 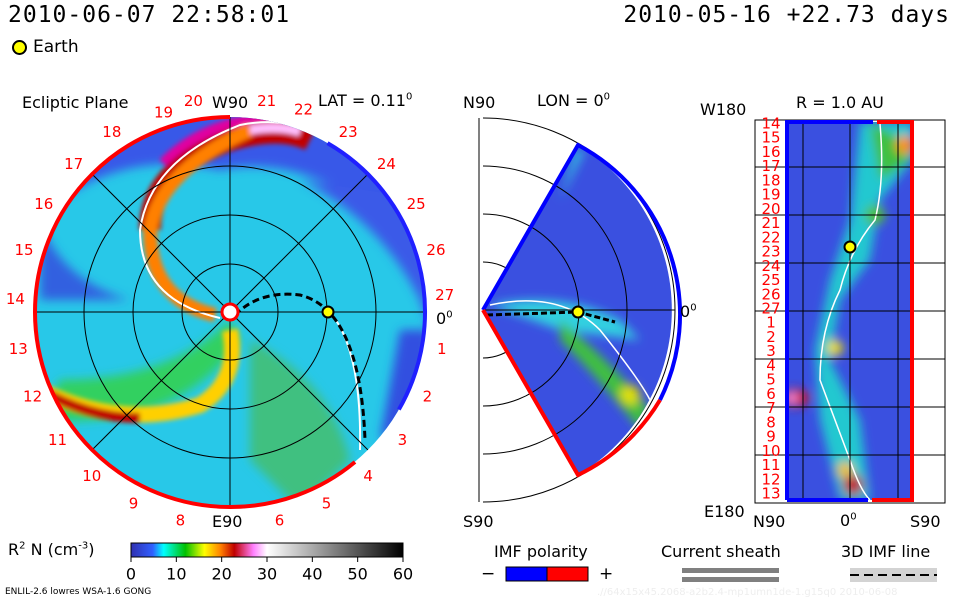 What do you see at coordinates (570, 350) in the screenshot?
I see `current-sheath-line` at bounding box center [570, 350].